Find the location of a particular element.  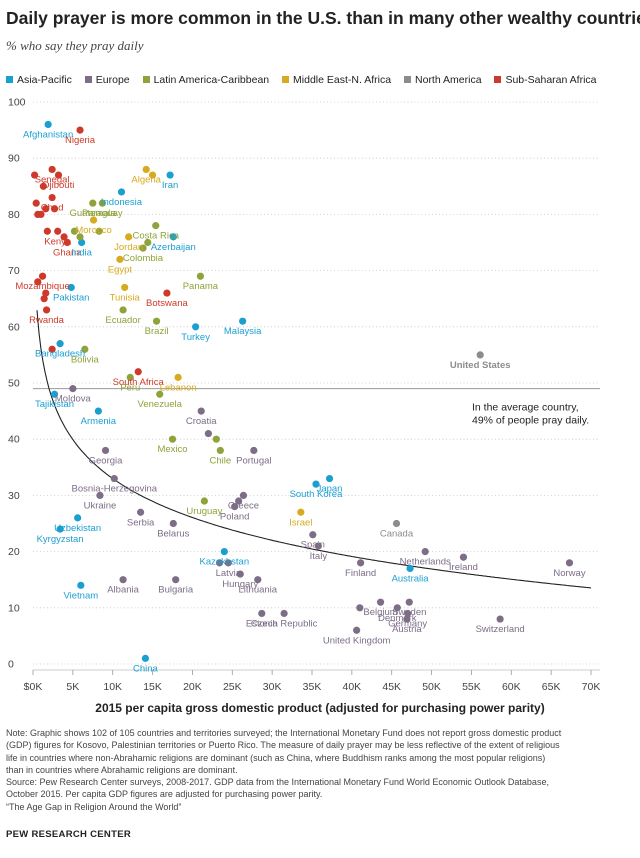

point-label-belarus: Belarus is located at coordinates (173, 534).